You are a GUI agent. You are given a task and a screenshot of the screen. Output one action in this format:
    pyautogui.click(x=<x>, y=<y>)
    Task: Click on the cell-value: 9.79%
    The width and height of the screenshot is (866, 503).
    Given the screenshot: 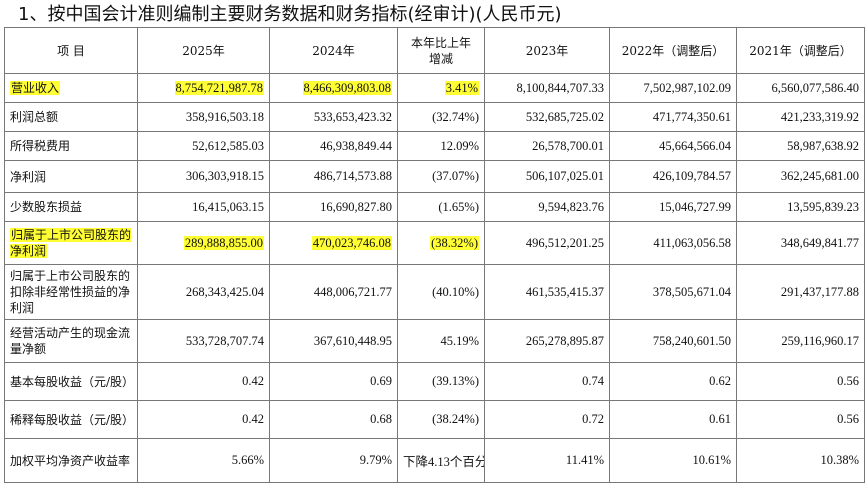 What is the action you would take?
    pyautogui.click(x=375, y=460)
    